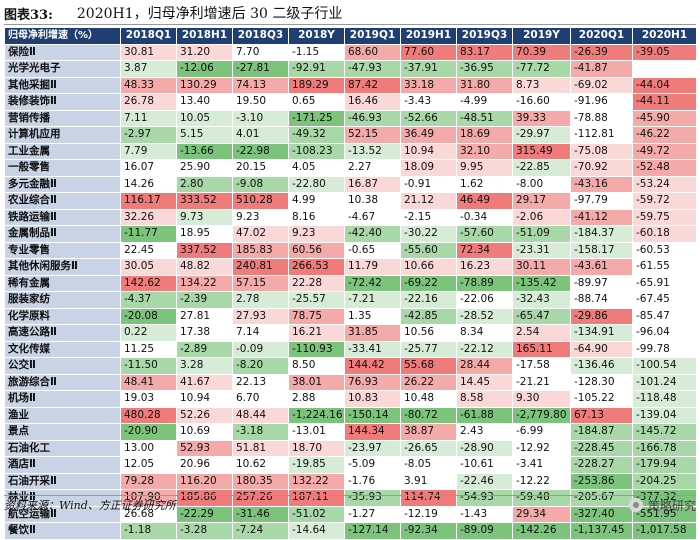 This screenshot has width=700, height=540. Describe the element at coordinates (260, 316) in the screenshot. I see `value-cell: 27.93` at that location.